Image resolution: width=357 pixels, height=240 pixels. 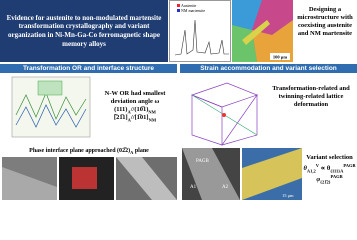 What do you see at coordinates (224, 114) in the screenshot?
I see `lattice-diagram` at bounding box center [224, 114].